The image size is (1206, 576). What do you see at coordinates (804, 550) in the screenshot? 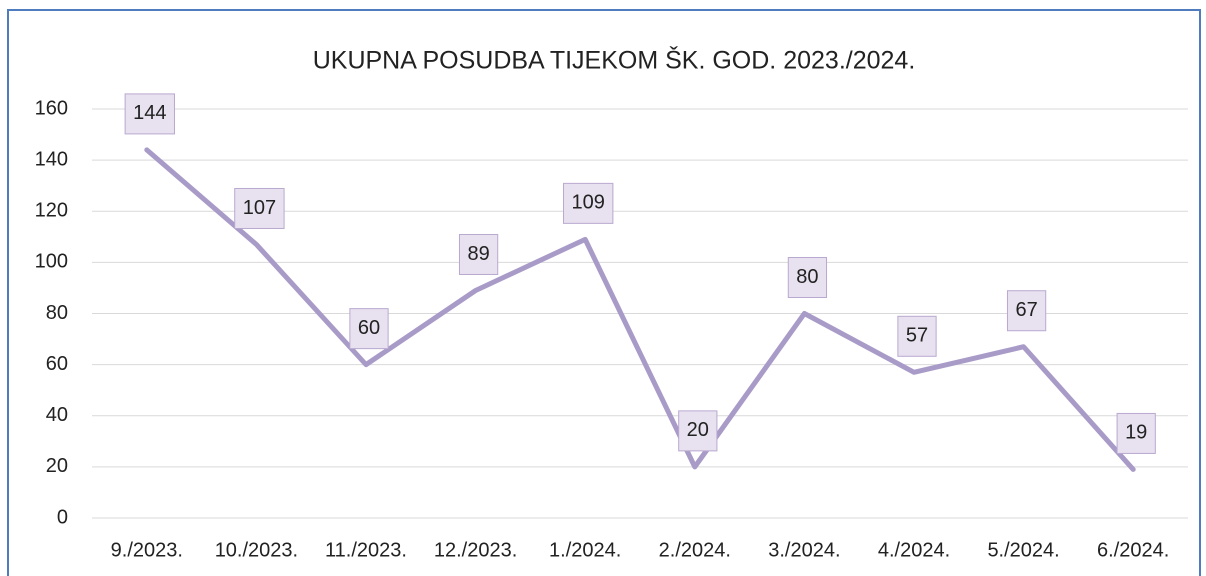
I see `x-tick-label: 3./2024.` at bounding box center [804, 550].